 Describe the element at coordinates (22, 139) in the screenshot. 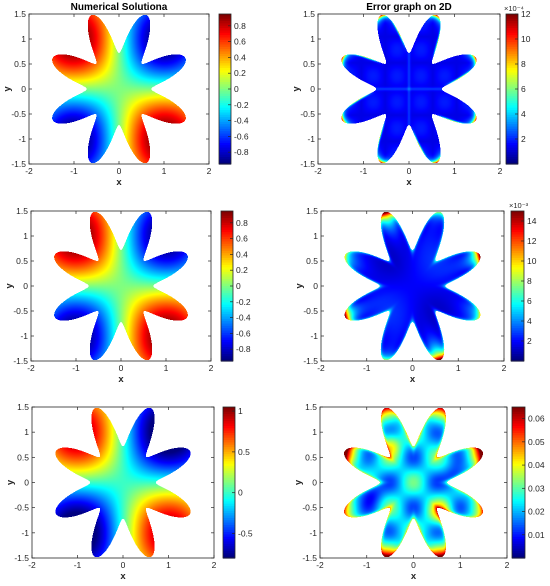

I see `y-tick-label: -1` at that location.